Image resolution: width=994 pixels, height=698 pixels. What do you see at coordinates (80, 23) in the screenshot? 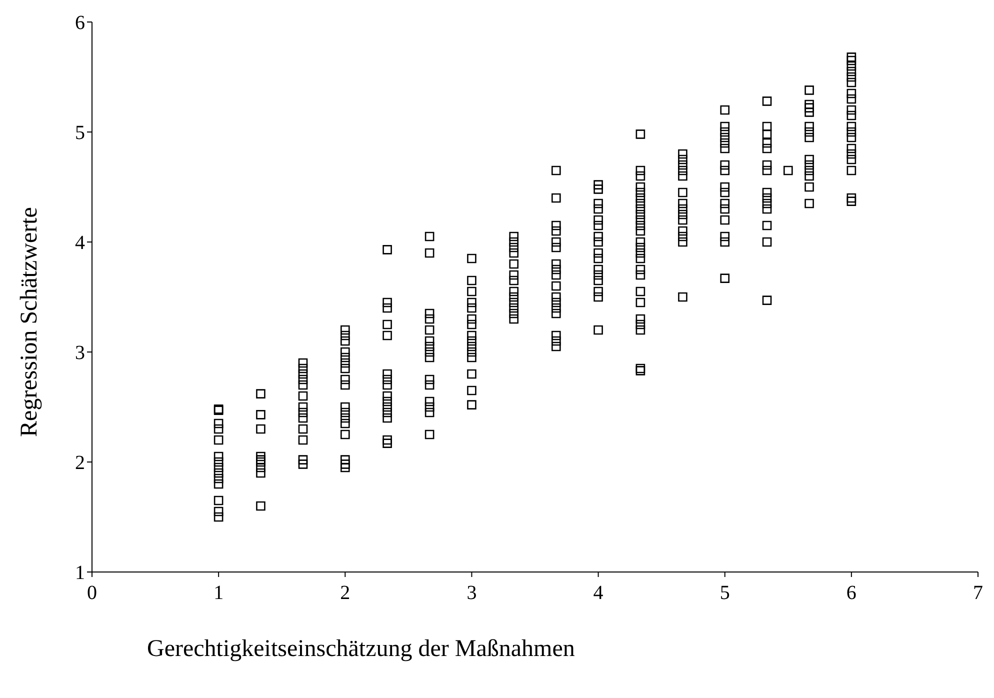
I see `y-tick-label: 6` at bounding box center [80, 23].